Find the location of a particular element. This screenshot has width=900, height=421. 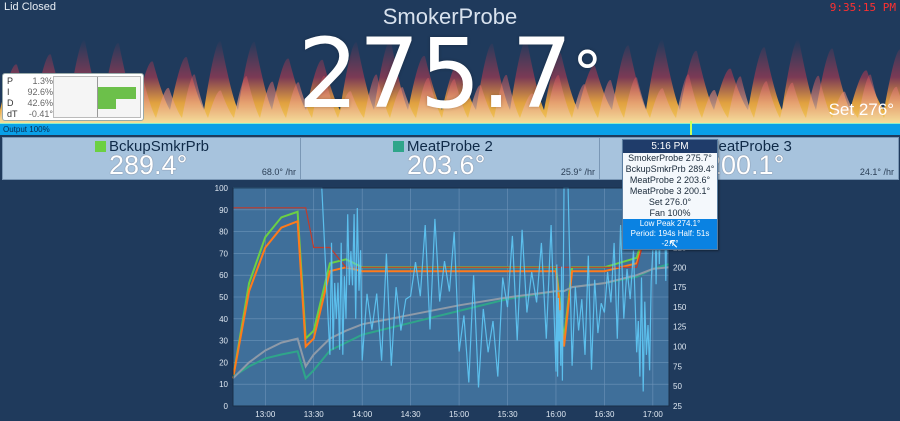

tooltip-line: Fan 100% is located at coordinates (670, 213).